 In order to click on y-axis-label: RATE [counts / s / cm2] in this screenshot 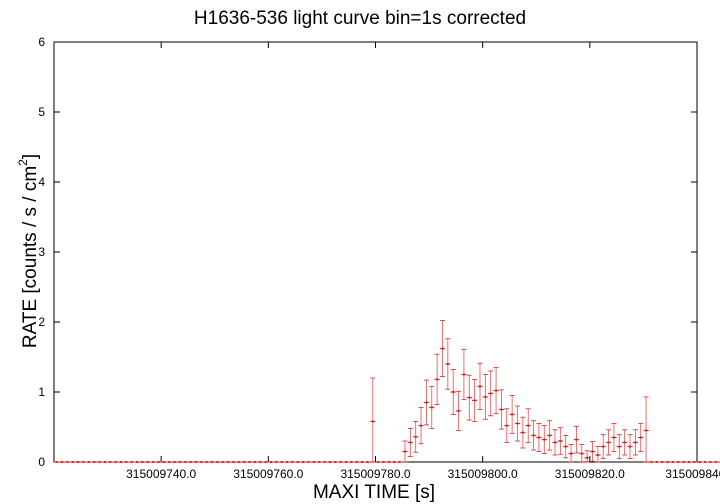, I will do `click(29, 251)`.